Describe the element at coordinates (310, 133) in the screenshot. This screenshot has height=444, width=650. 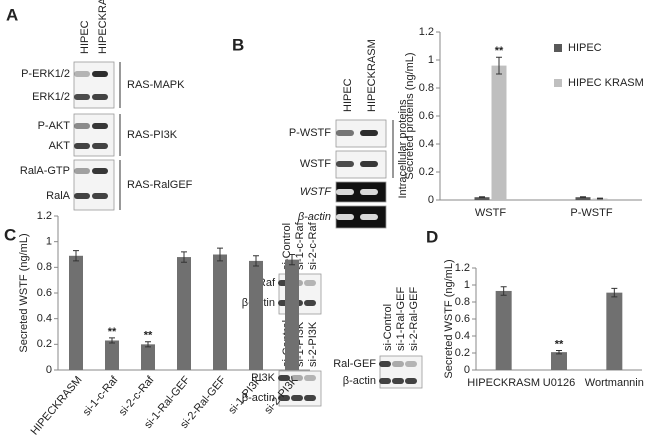
I see `row-label: P-WSTF` at that location.